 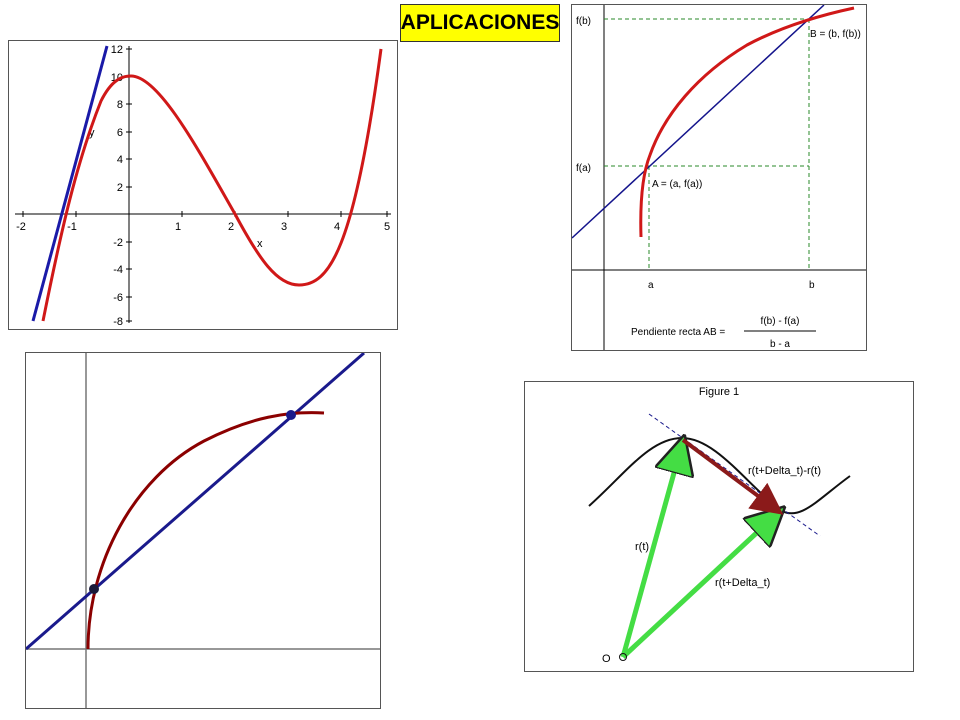 I want to click on y-tick-label: 10, so click(x=117, y=78).